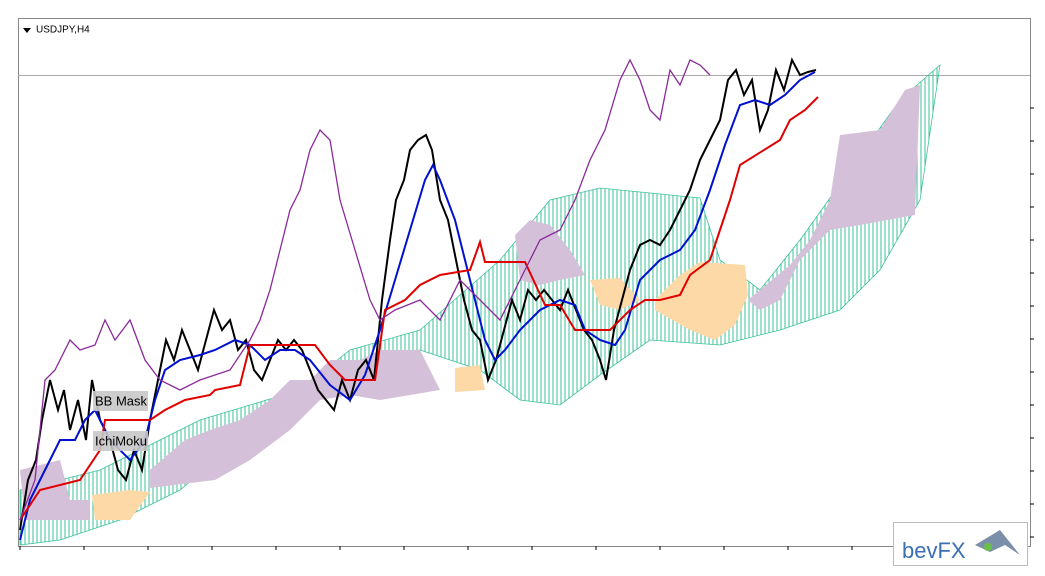 Image resolution: width=1045 pixels, height=576 pixels. Describe the element at coordinates (63, 30) in the screenshot. I see `symbol: USDJPY,H4` at that location.